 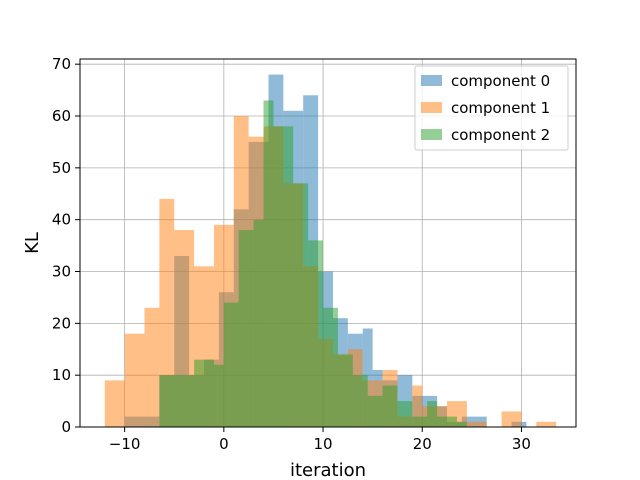 What do you see at coordinates (61, 323) in the screenshot?
I see `y-tick-label: 20` at bounding box center [61, 323].